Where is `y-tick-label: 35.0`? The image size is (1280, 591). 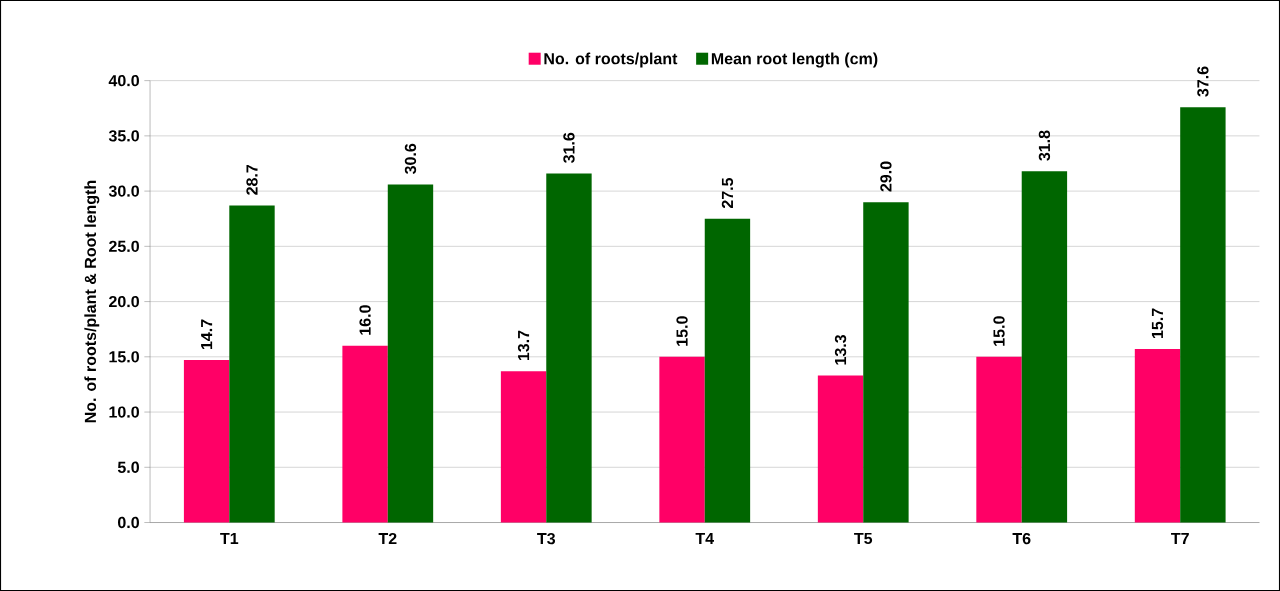
y-tick-label: 35.0 is located at coordinates (123, 136).